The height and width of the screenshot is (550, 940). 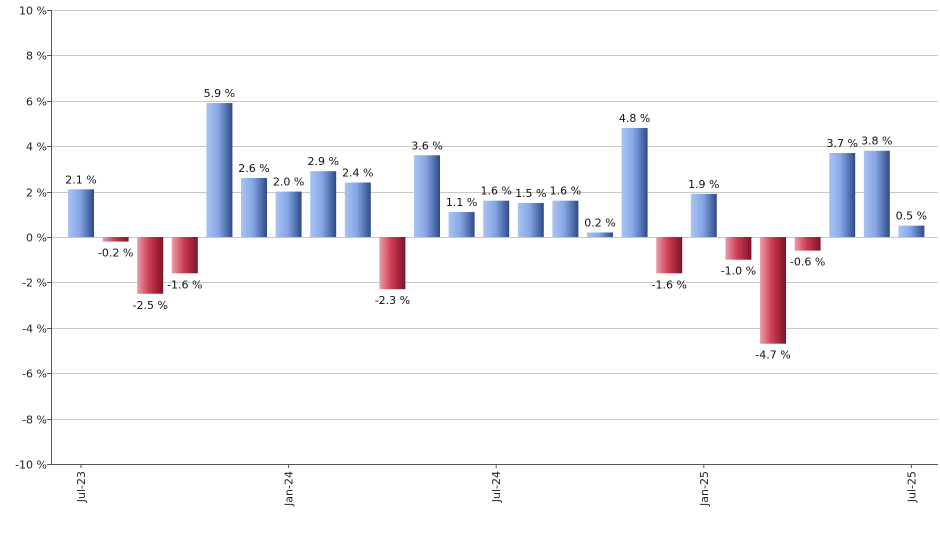 What do you see at coordinates (426, 145) in the screenshot?
I see `data-label: 3.6 %` at bounding box center [426, 145].